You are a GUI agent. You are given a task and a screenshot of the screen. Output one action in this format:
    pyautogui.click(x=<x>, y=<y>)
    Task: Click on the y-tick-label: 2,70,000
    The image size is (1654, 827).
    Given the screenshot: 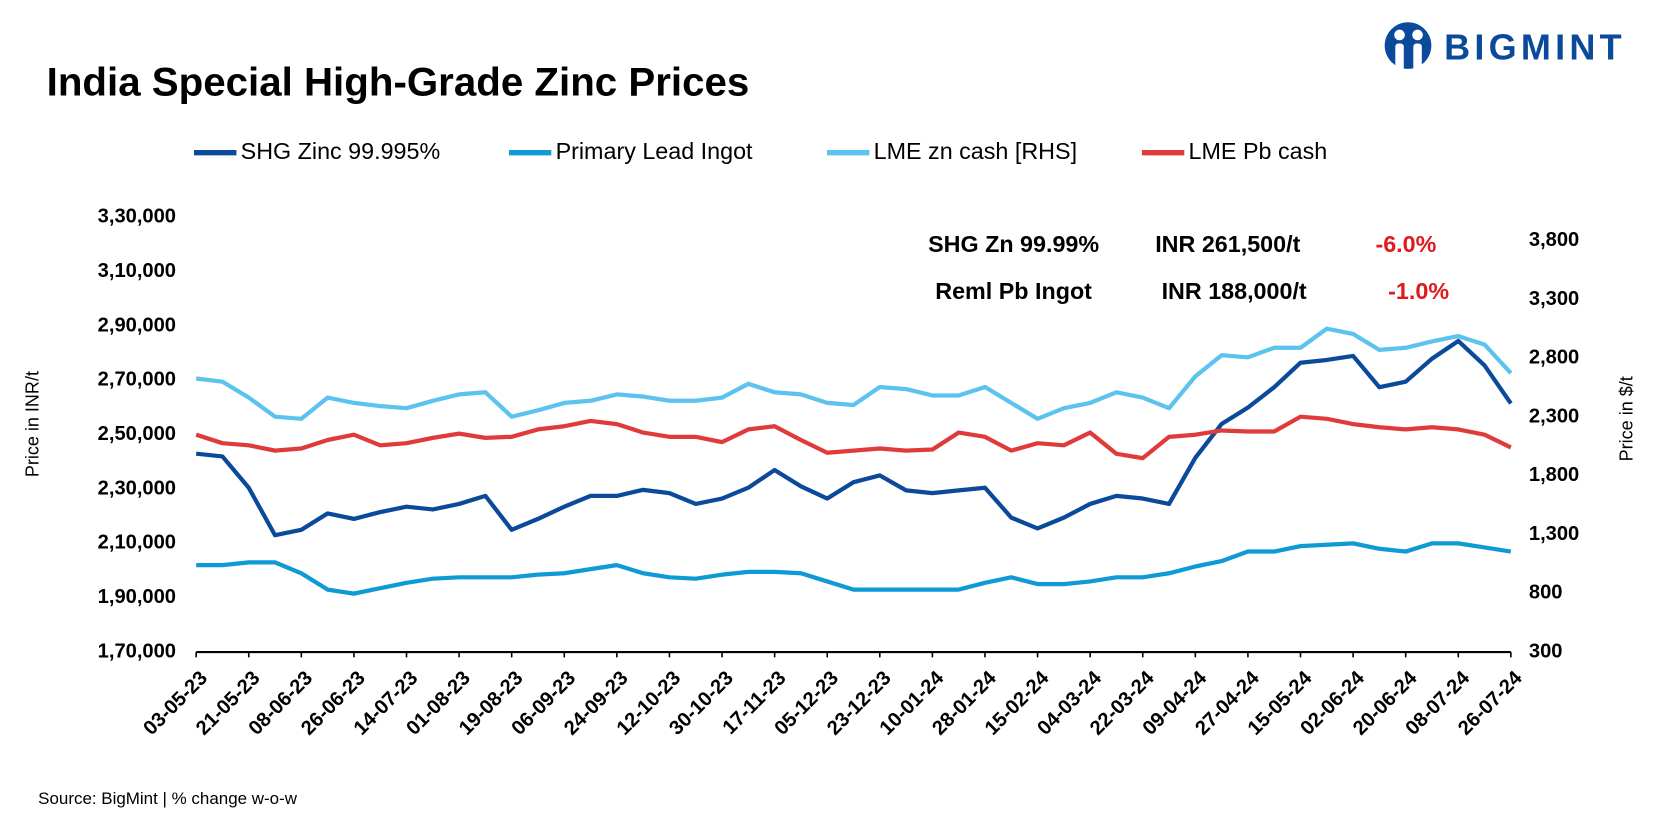 What is the action you would take?
    pyautogui.click(x=137, y=380)
    